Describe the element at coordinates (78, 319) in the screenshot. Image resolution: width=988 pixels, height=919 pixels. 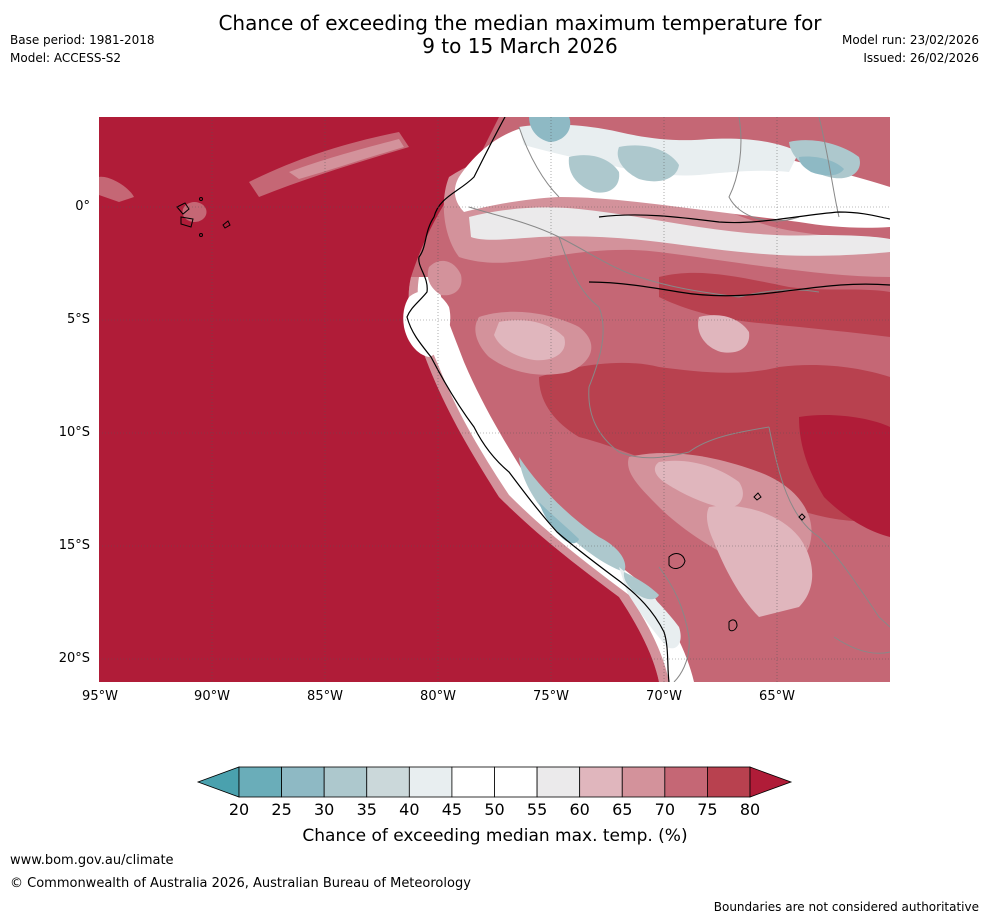
I see `lat-label-5s: 5°S` at that location.